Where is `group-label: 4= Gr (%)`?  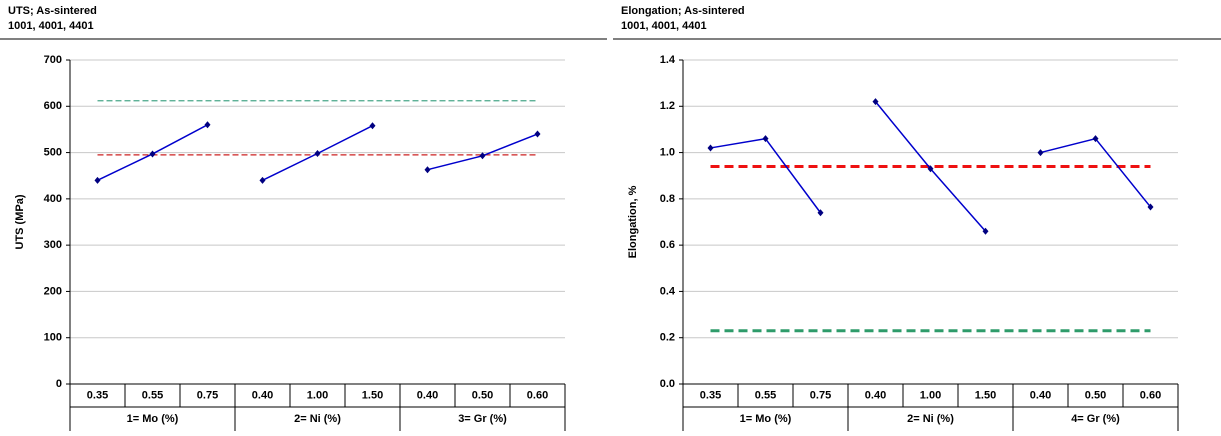 group-label: 4= Gr (%) is located at coordinates (1095, 419).